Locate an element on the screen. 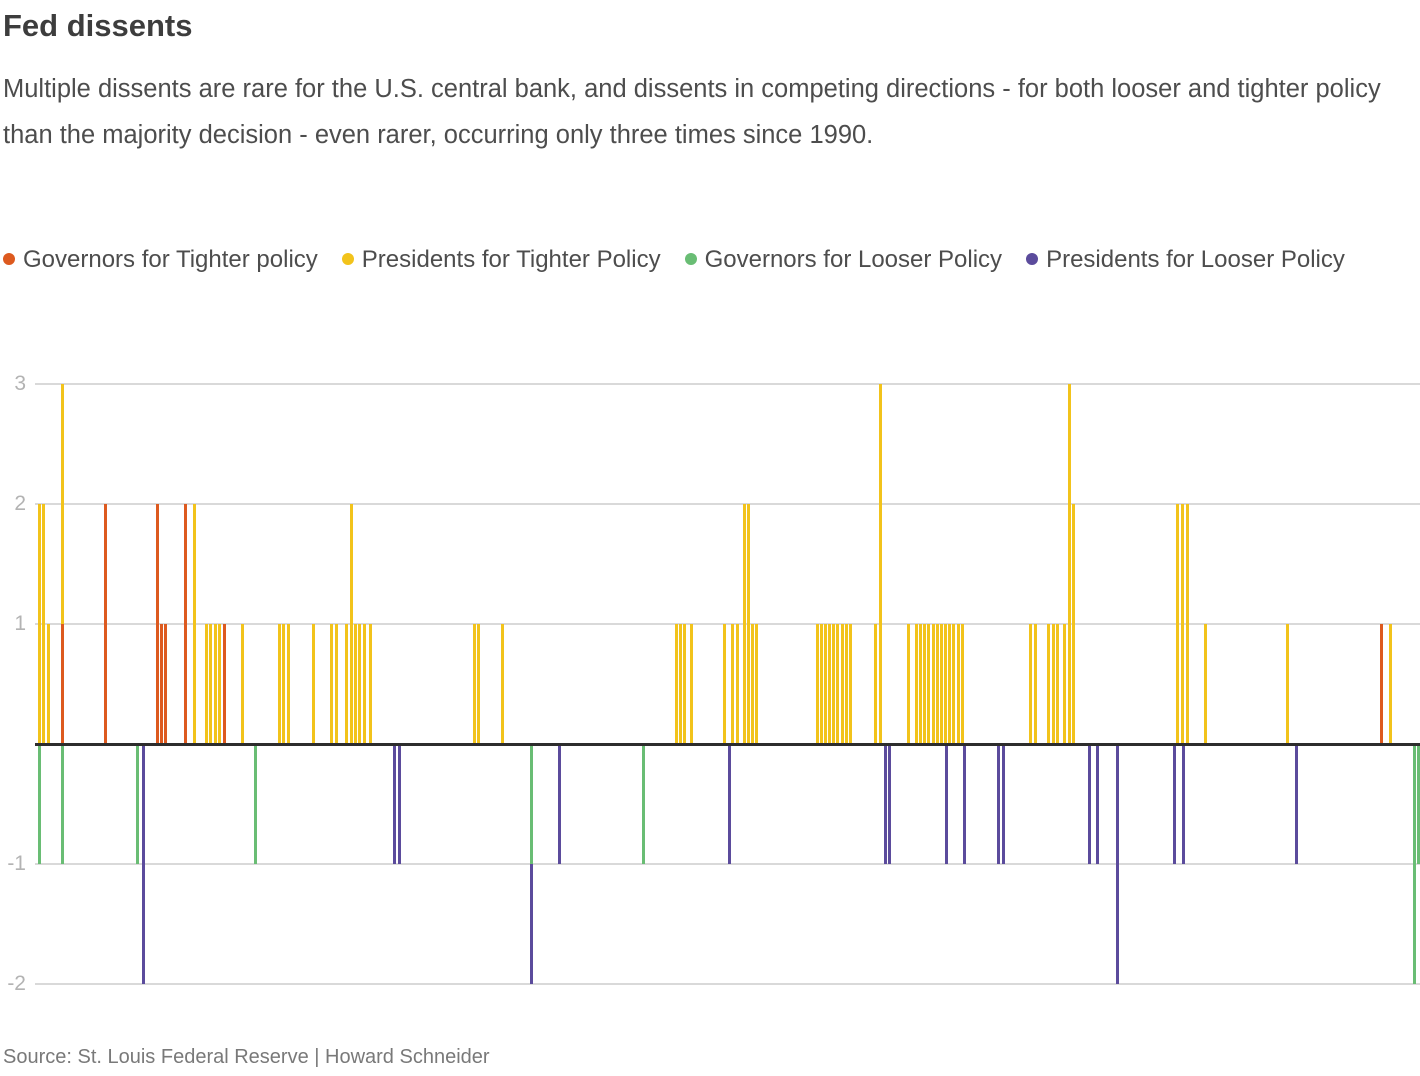 The width and height of the screenshot is (1420, 1076). page-title: Fed dissents is located at coordinates (98, 25).